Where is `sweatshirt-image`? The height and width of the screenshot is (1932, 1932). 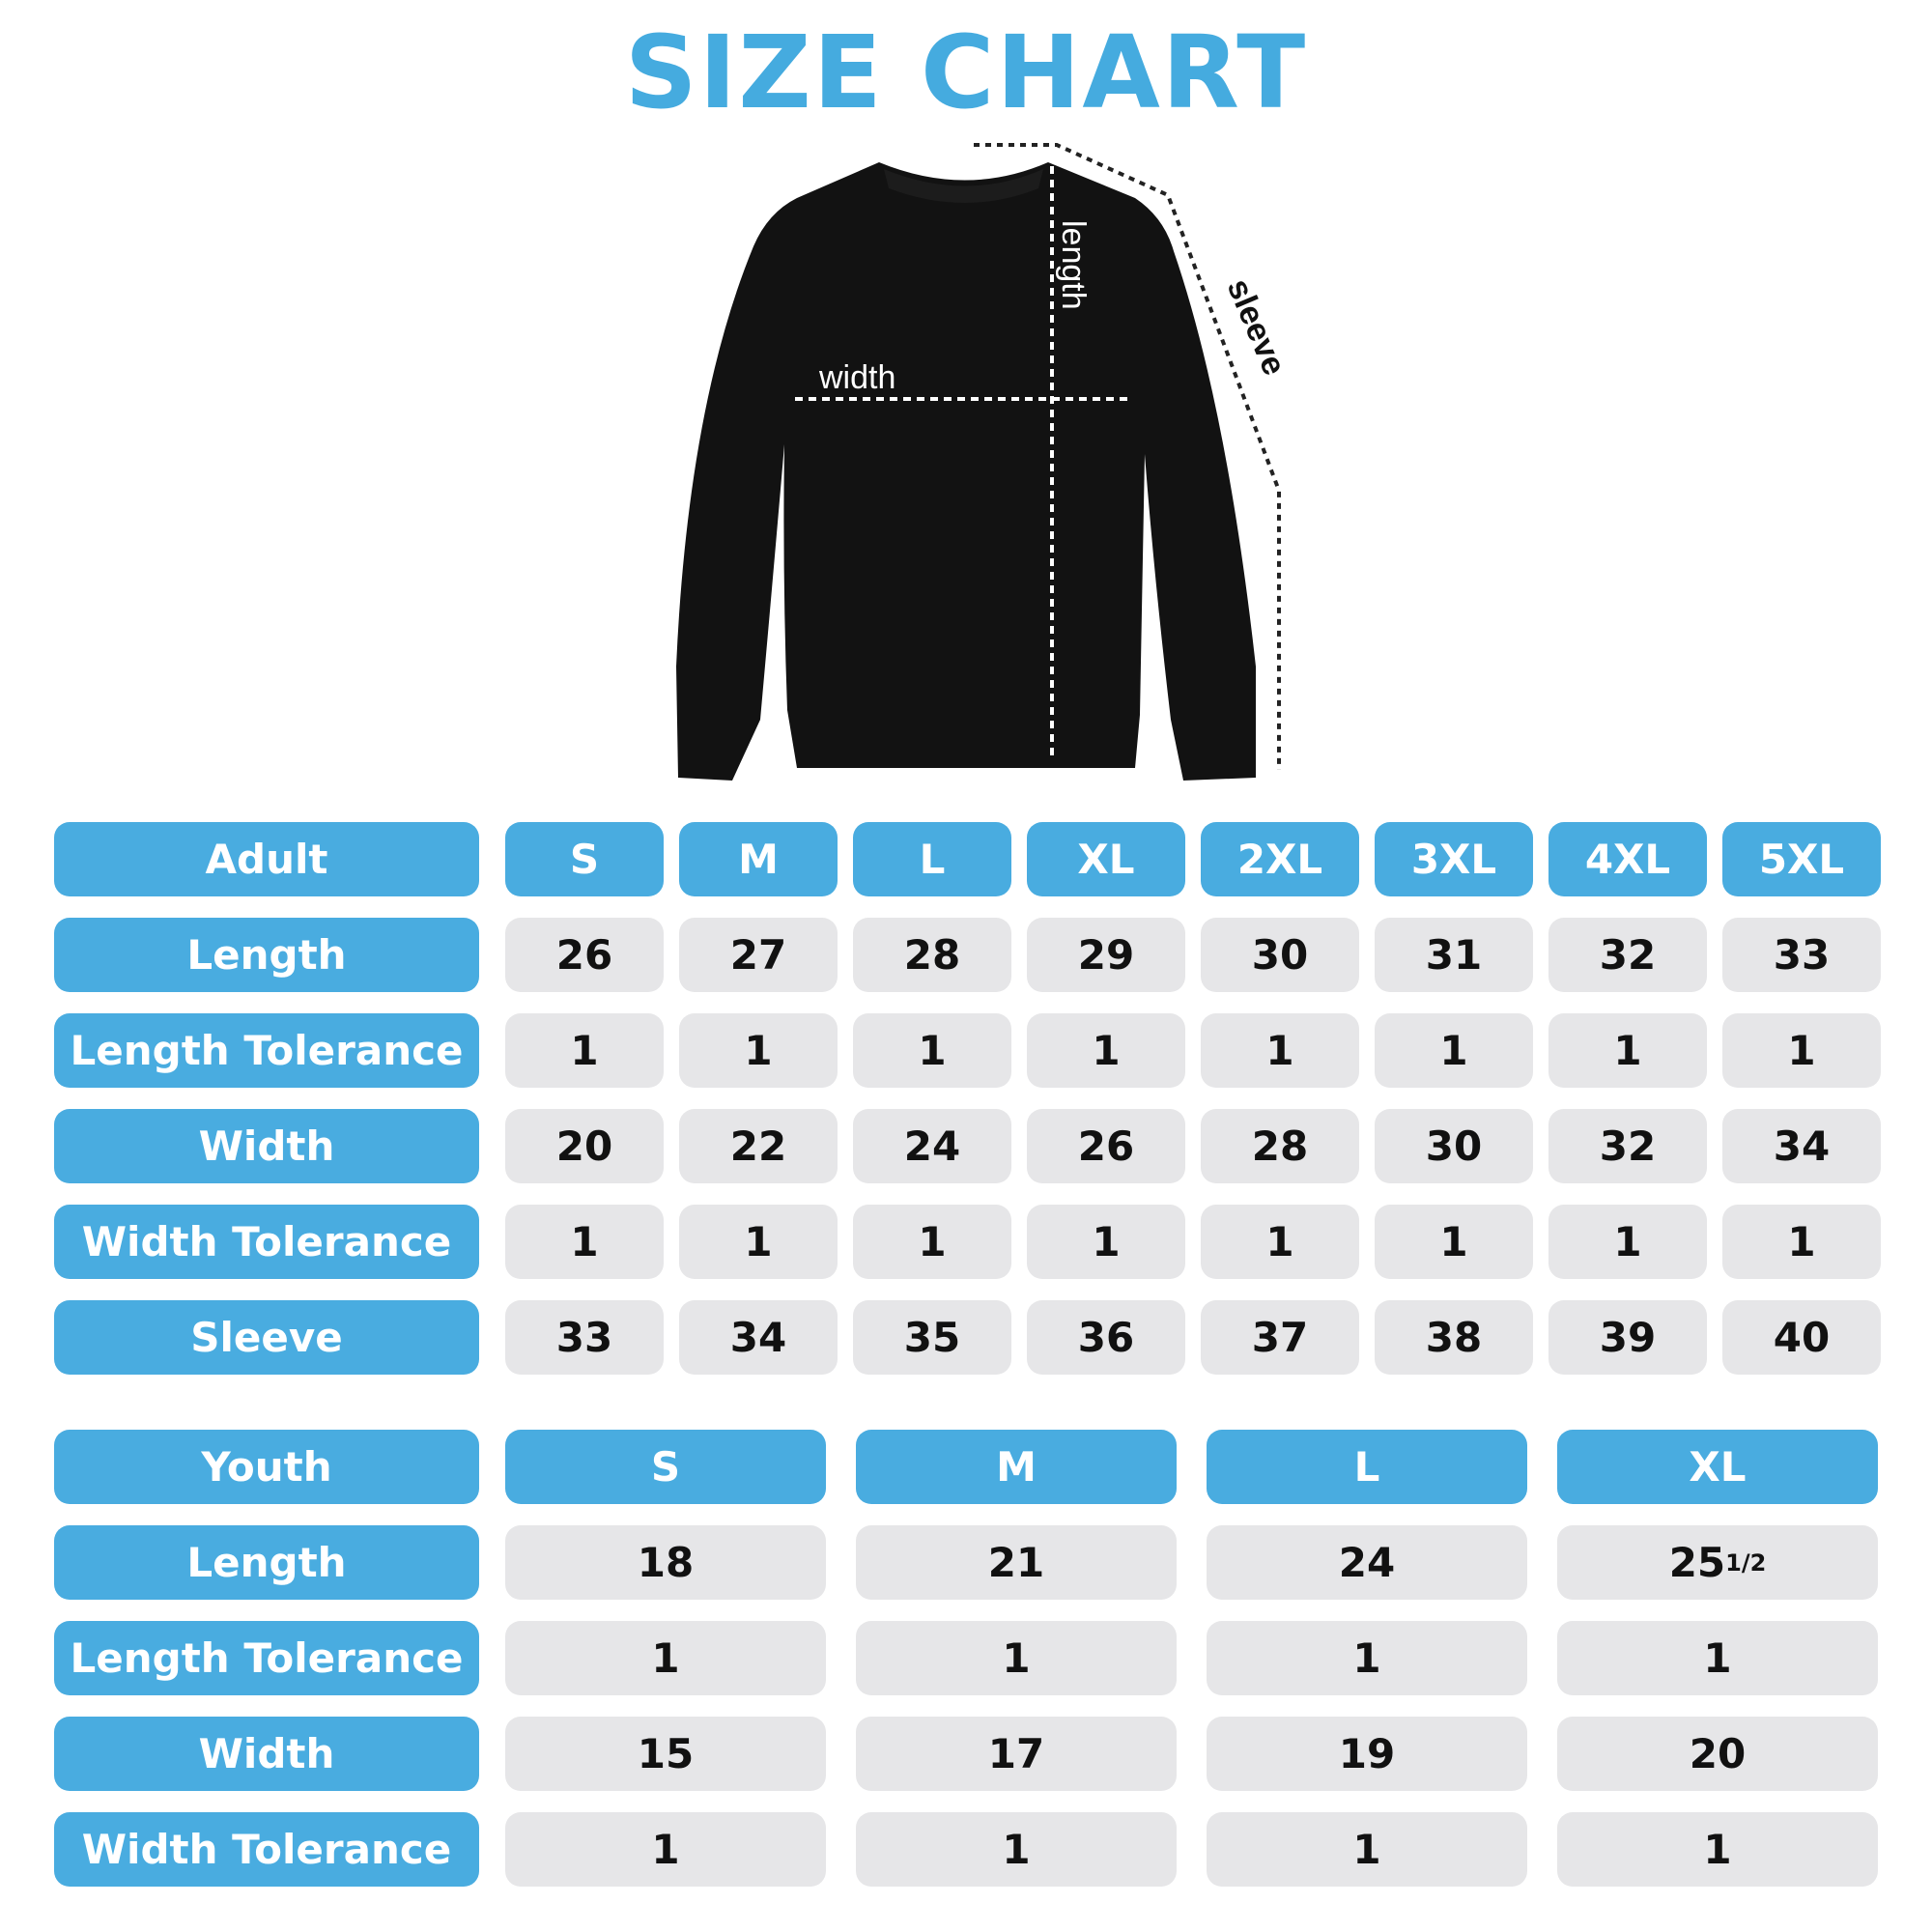
sweatshirt-image is located at coordinates (966, 471).